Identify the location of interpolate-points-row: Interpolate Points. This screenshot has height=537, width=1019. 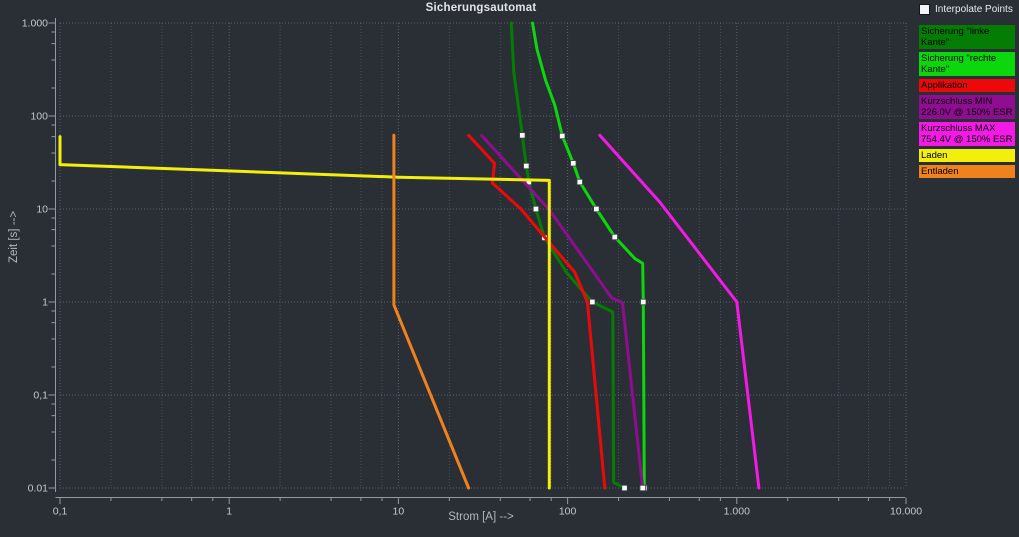
(967, 9).